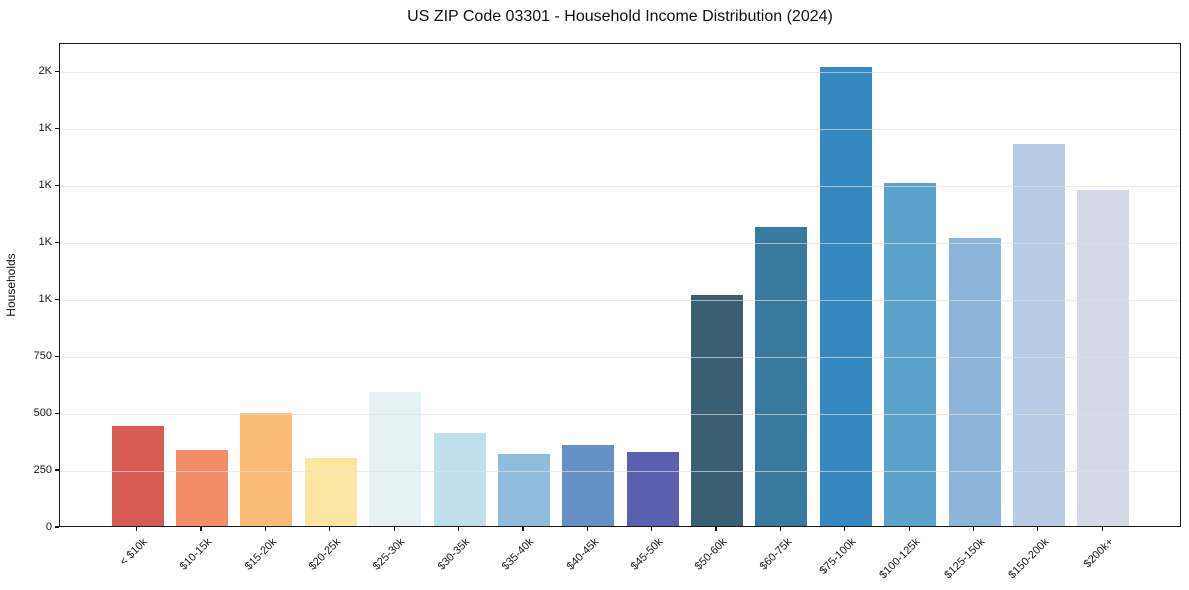 The height and width of the screenshot is (590, 1189). Describe the element at coordinates (711, 554) in the screenshot. I see `x-tick-label: $50-60k` at that location.